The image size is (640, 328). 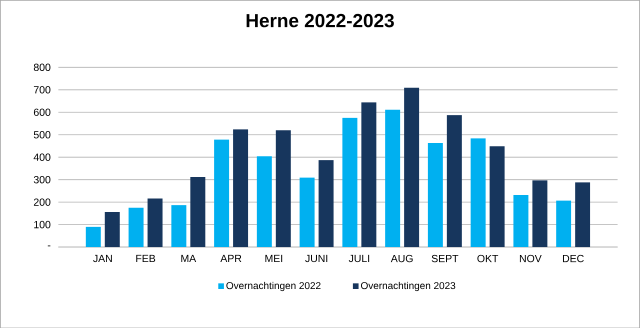 I want to click on x-tick-label: SEPT, so click(x=445, y=258).